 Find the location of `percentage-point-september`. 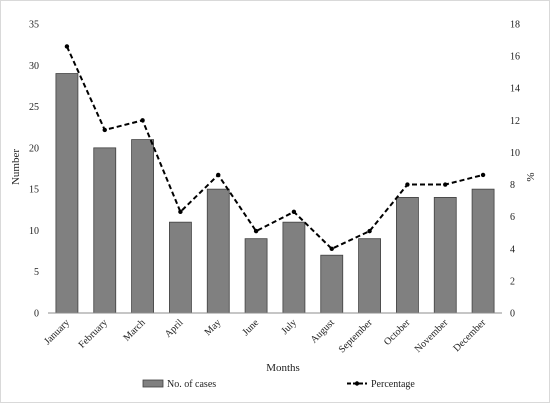

percentage-point-september is located at coordinates (369, 231).